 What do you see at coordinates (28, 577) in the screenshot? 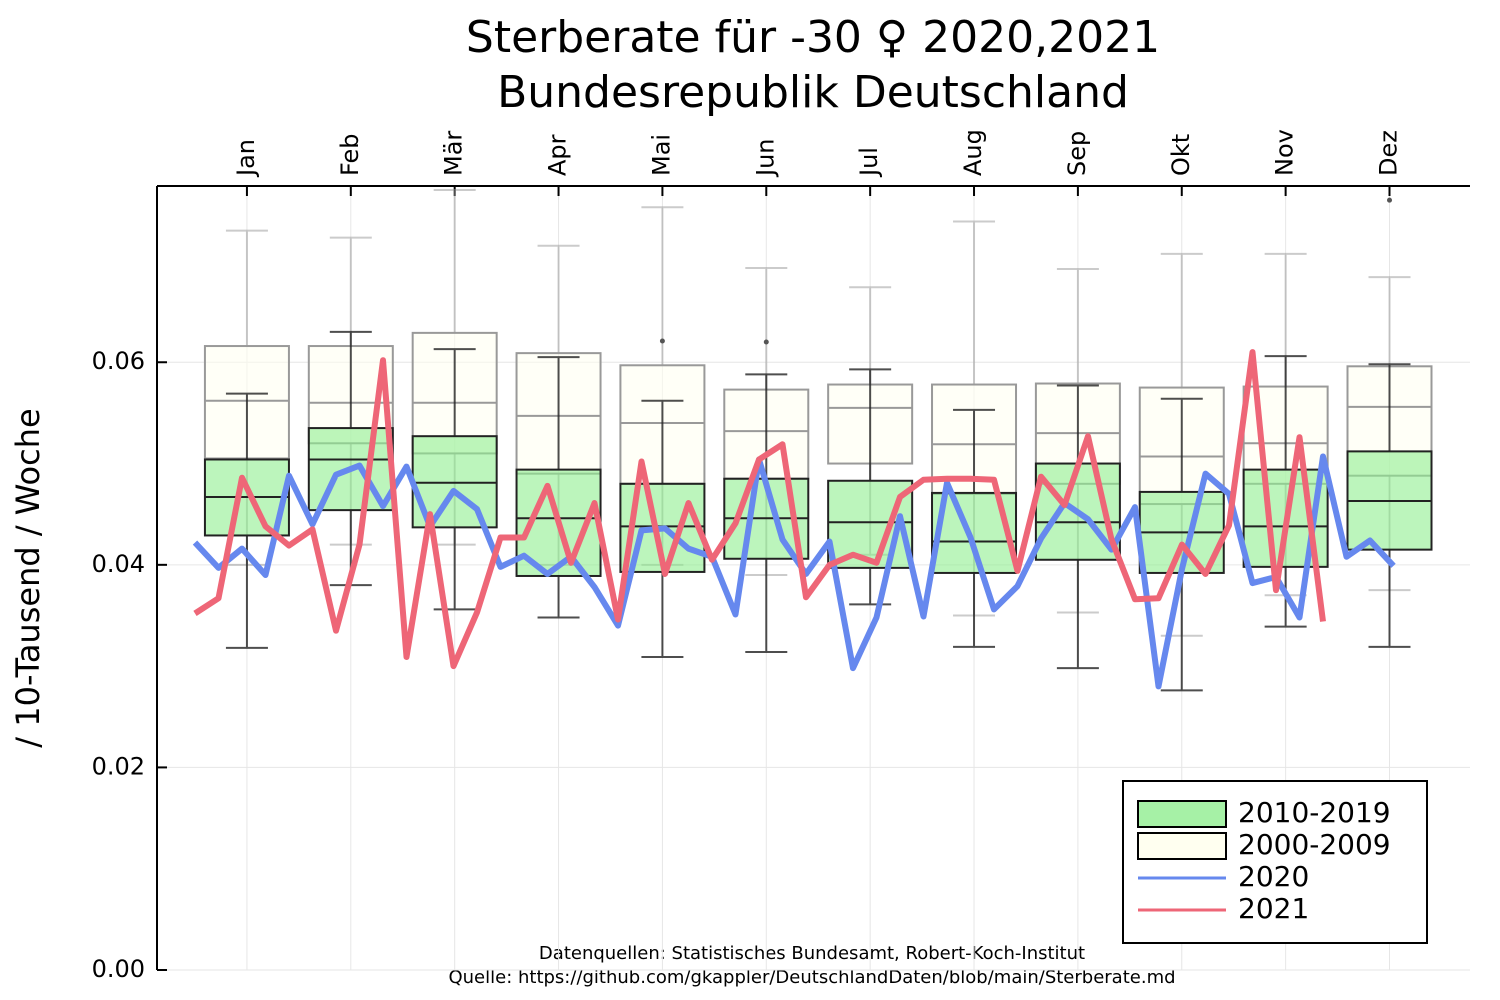
I see `y-axis-label: / 10-Tausend / Woche` at bounding box center [28, 577].